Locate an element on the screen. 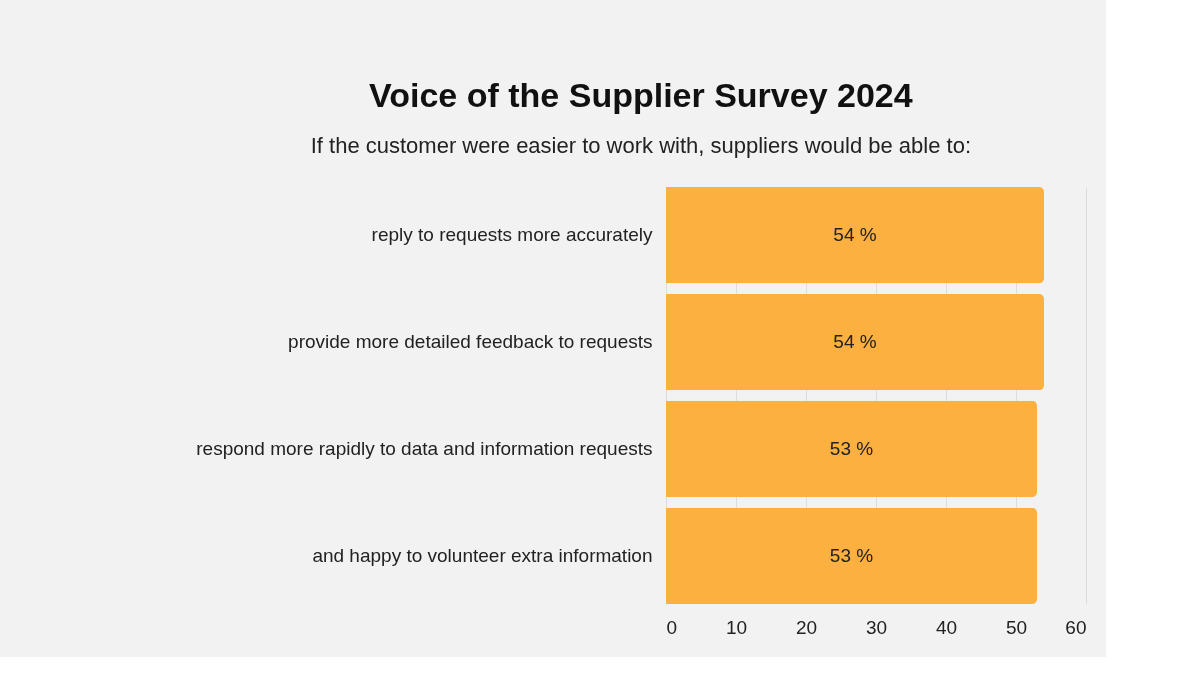  x-tick-label: 20 is located at coordinates (806, 627).